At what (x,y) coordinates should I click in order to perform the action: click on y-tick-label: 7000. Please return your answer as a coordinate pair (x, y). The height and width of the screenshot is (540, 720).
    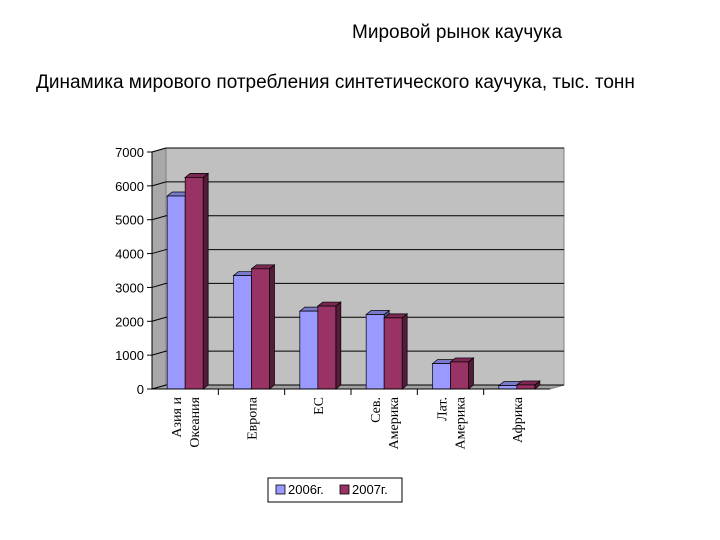
    Looking at the image, I should click on (129, 152).